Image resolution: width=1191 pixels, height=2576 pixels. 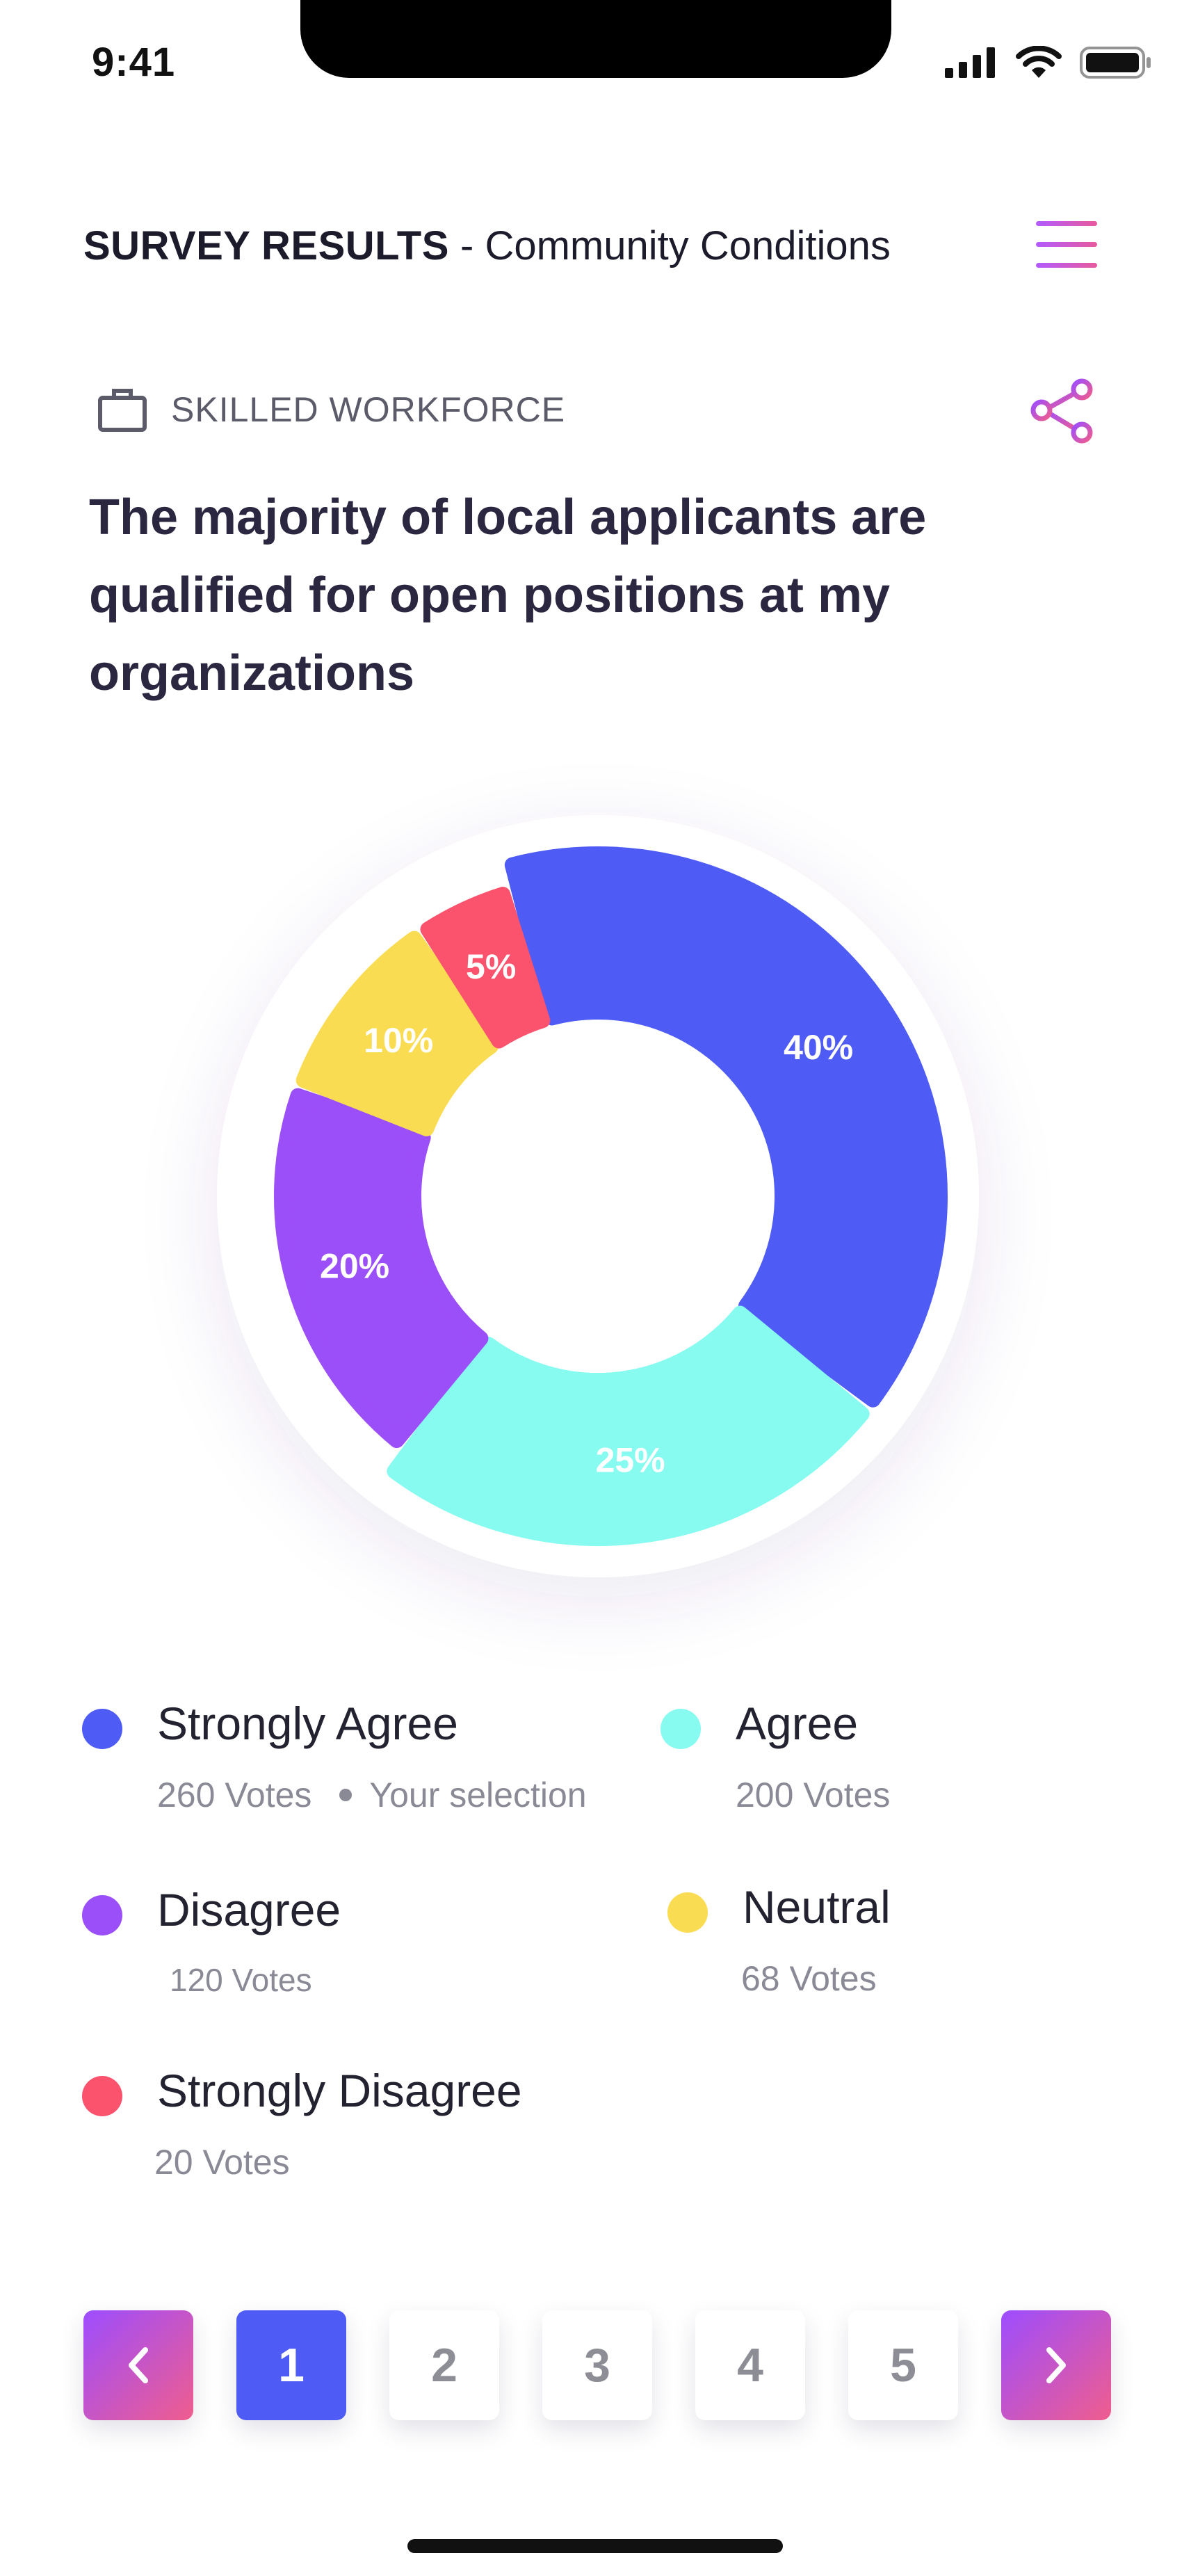 What do you see at coordinates (266, 246) in the screenshot?
I see `page-title-bold: SURVEY RESULTS` at bounding box center [266, 246].